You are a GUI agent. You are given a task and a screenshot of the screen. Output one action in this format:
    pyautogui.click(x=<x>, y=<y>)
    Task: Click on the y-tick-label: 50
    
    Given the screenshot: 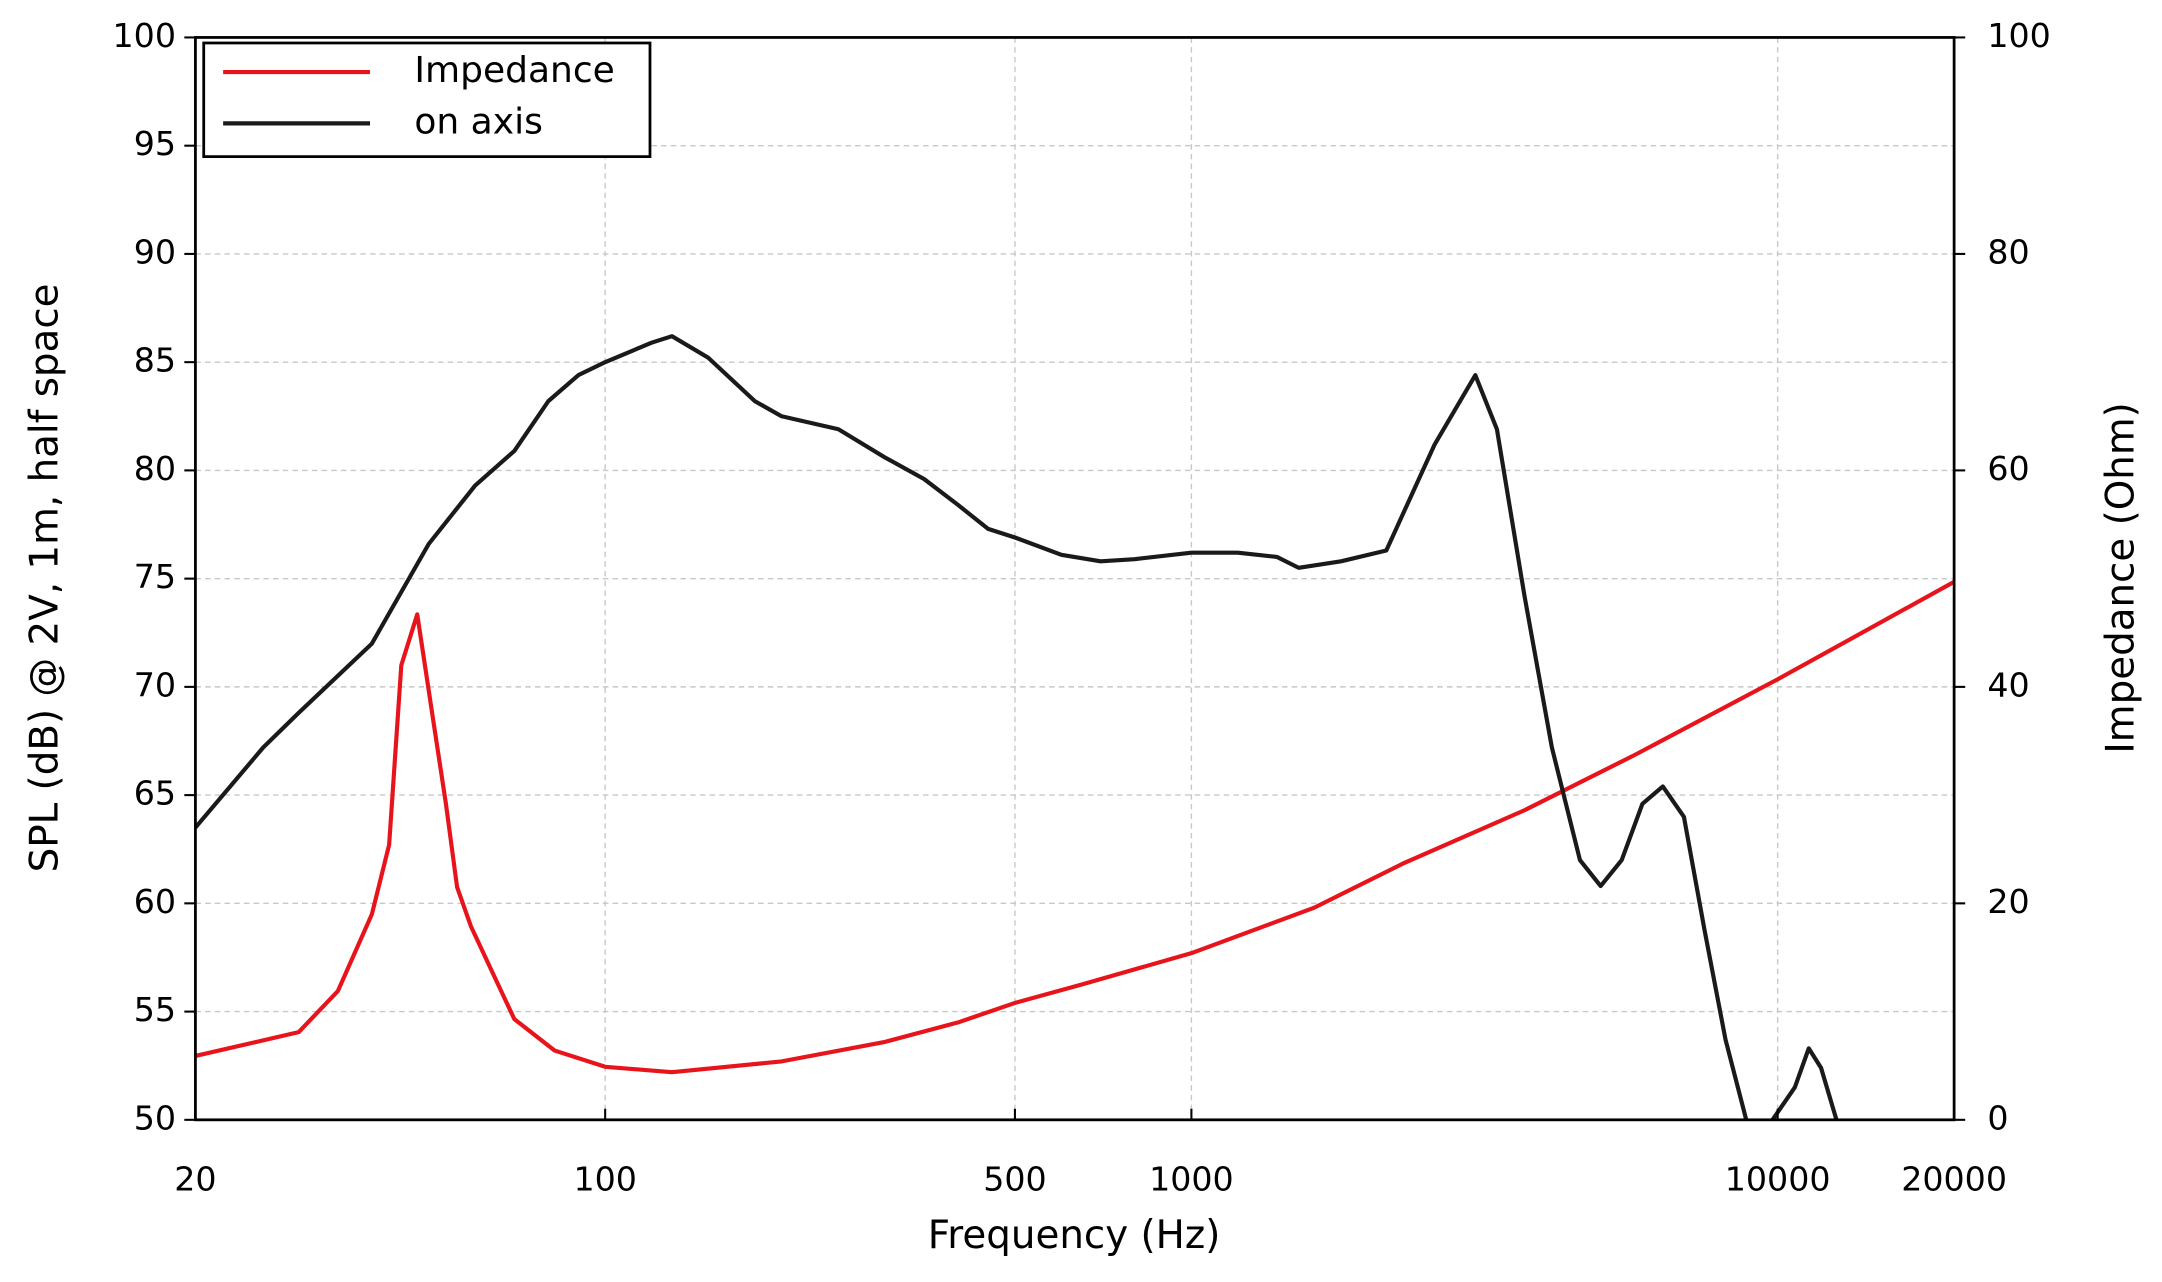 What is the action you would take?
    pyautogui.click(x=155, y=1117)
    